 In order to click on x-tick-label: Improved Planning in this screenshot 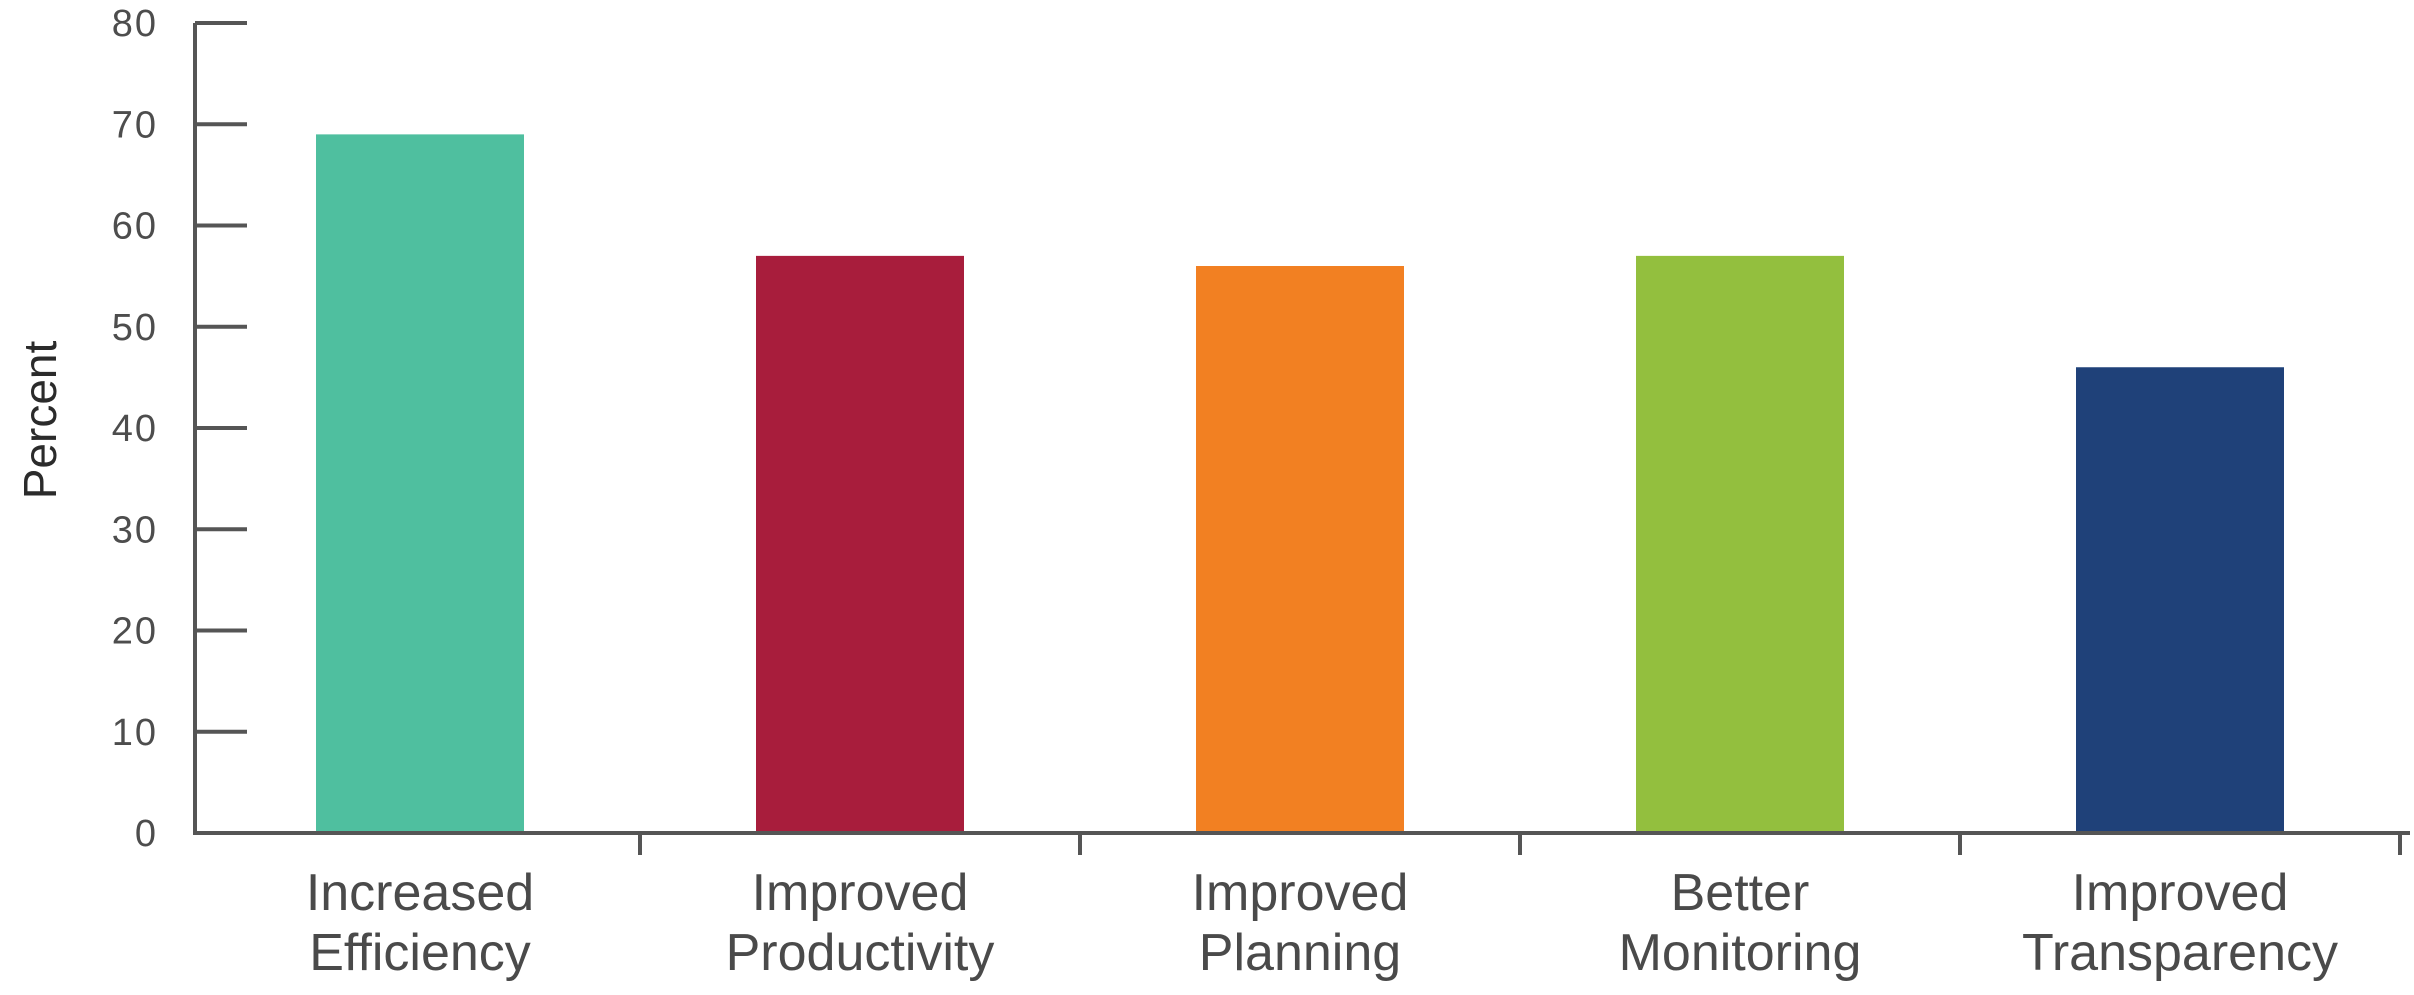, I will do `click(1300, 923)`.